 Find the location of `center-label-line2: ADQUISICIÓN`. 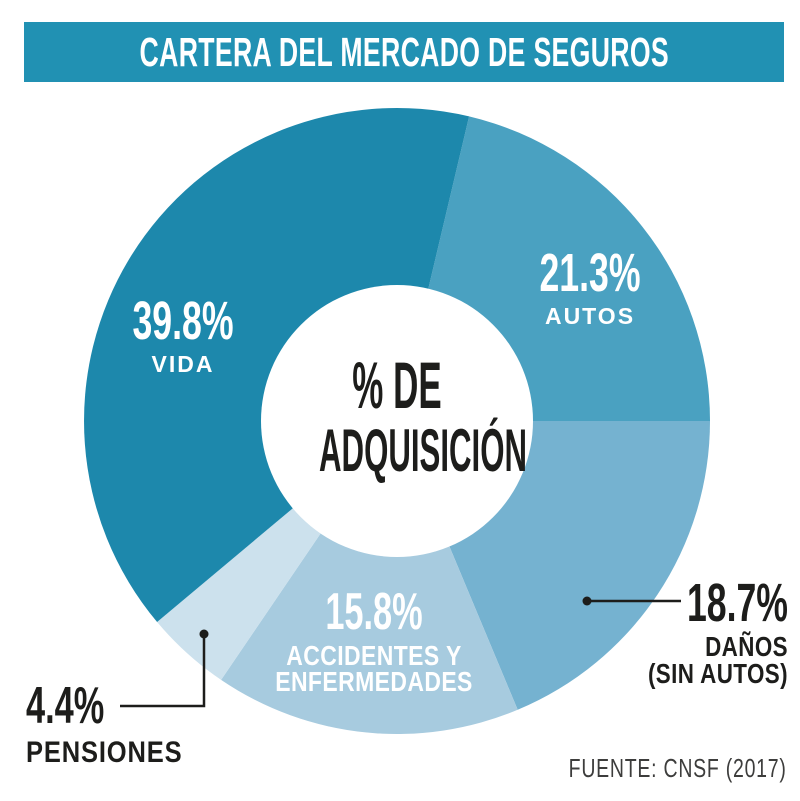

center-label-line2: ADQUISICIÓN is located at coordinates (423, 450).